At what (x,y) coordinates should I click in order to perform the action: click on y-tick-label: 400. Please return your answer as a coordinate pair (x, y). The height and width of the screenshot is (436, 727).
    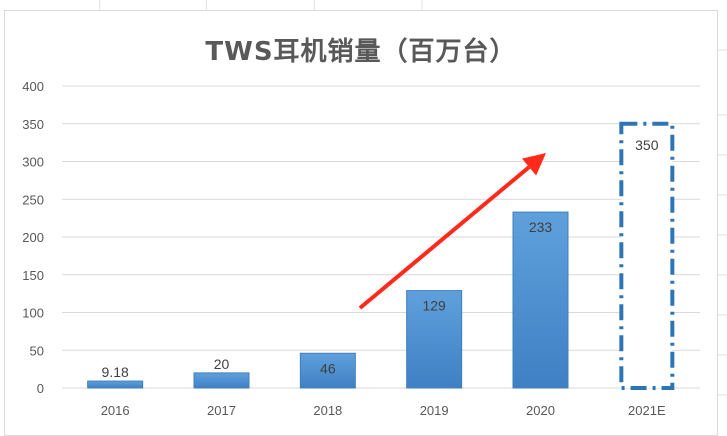
    Looking at the image, I should click on (33, 86).